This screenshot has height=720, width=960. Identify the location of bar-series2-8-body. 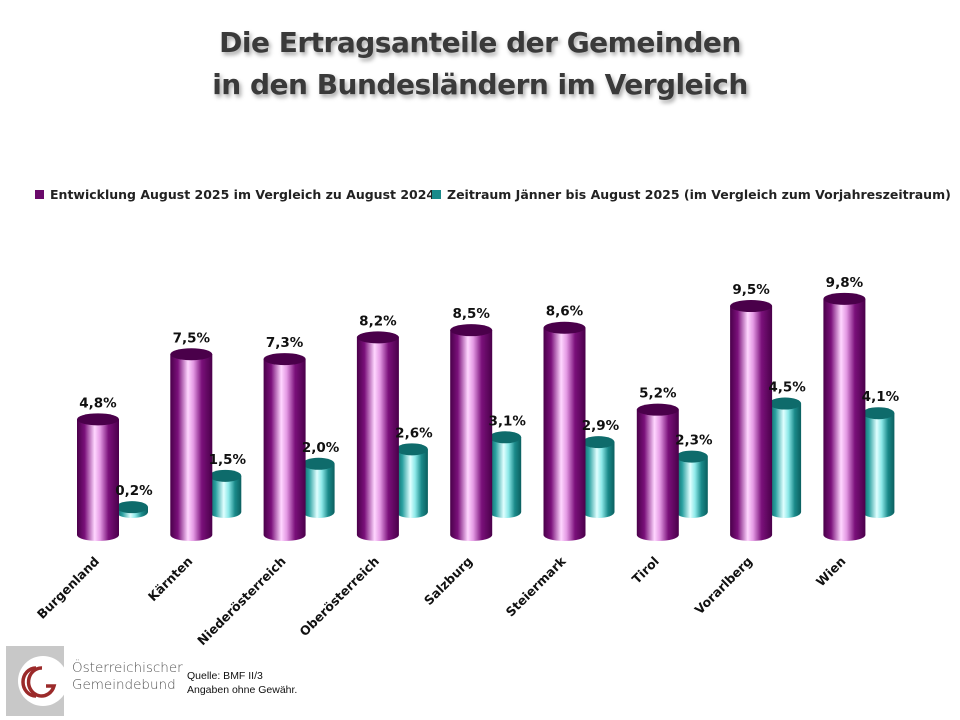
(878, 465).